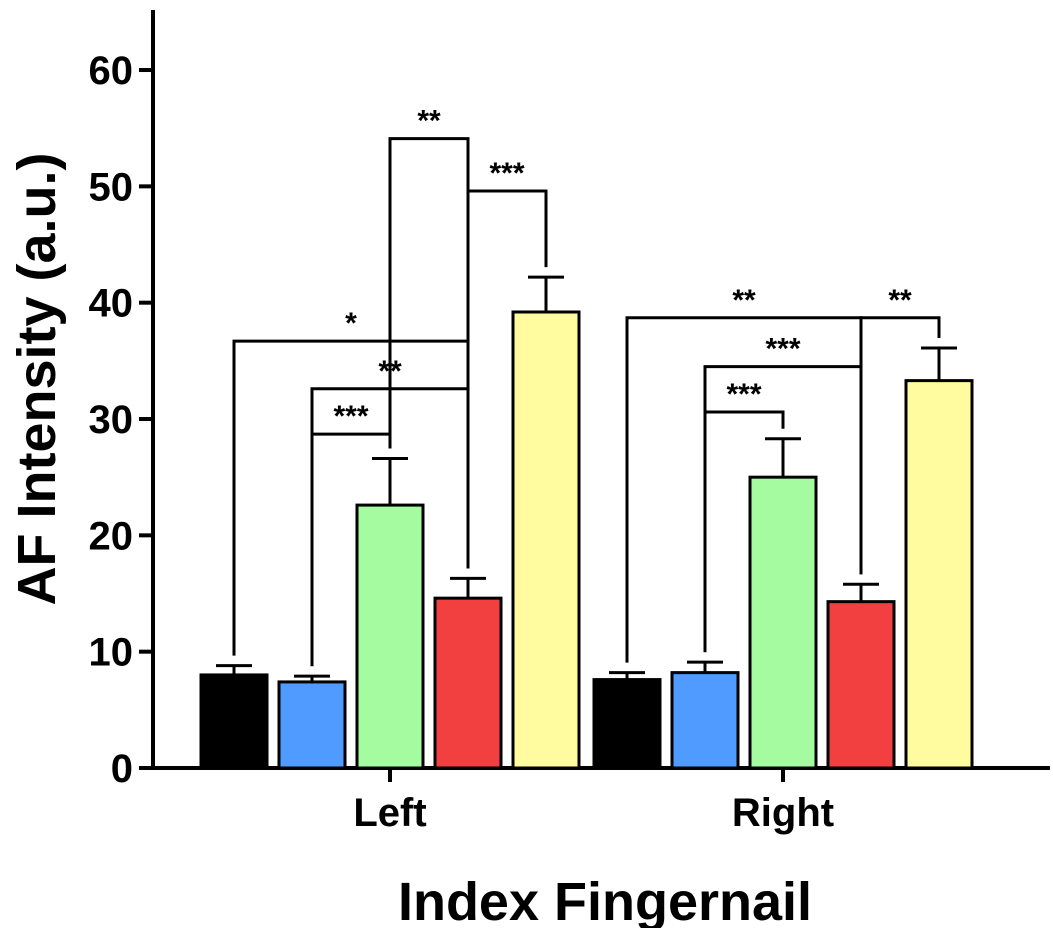 The width and height of the screenshot is (1053, 928). Describe the element at coordinates (783, 813) in the screenshot. I see `x-tick-label-right: Right` at that location.